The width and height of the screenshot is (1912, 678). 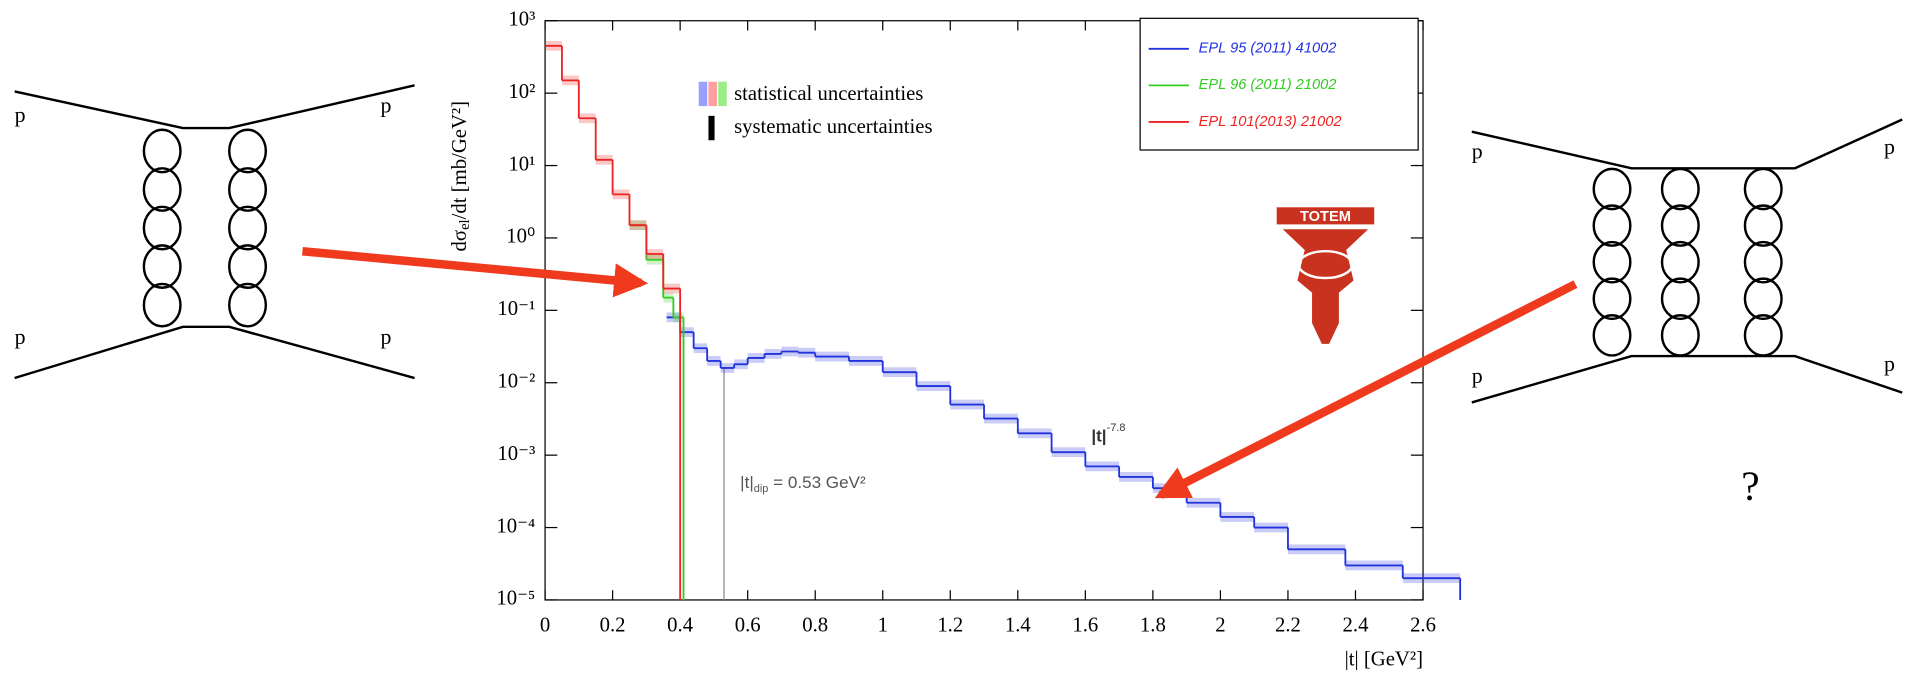 I want to click on x-tick-label: 2.4, so click(x=1356, y=626).